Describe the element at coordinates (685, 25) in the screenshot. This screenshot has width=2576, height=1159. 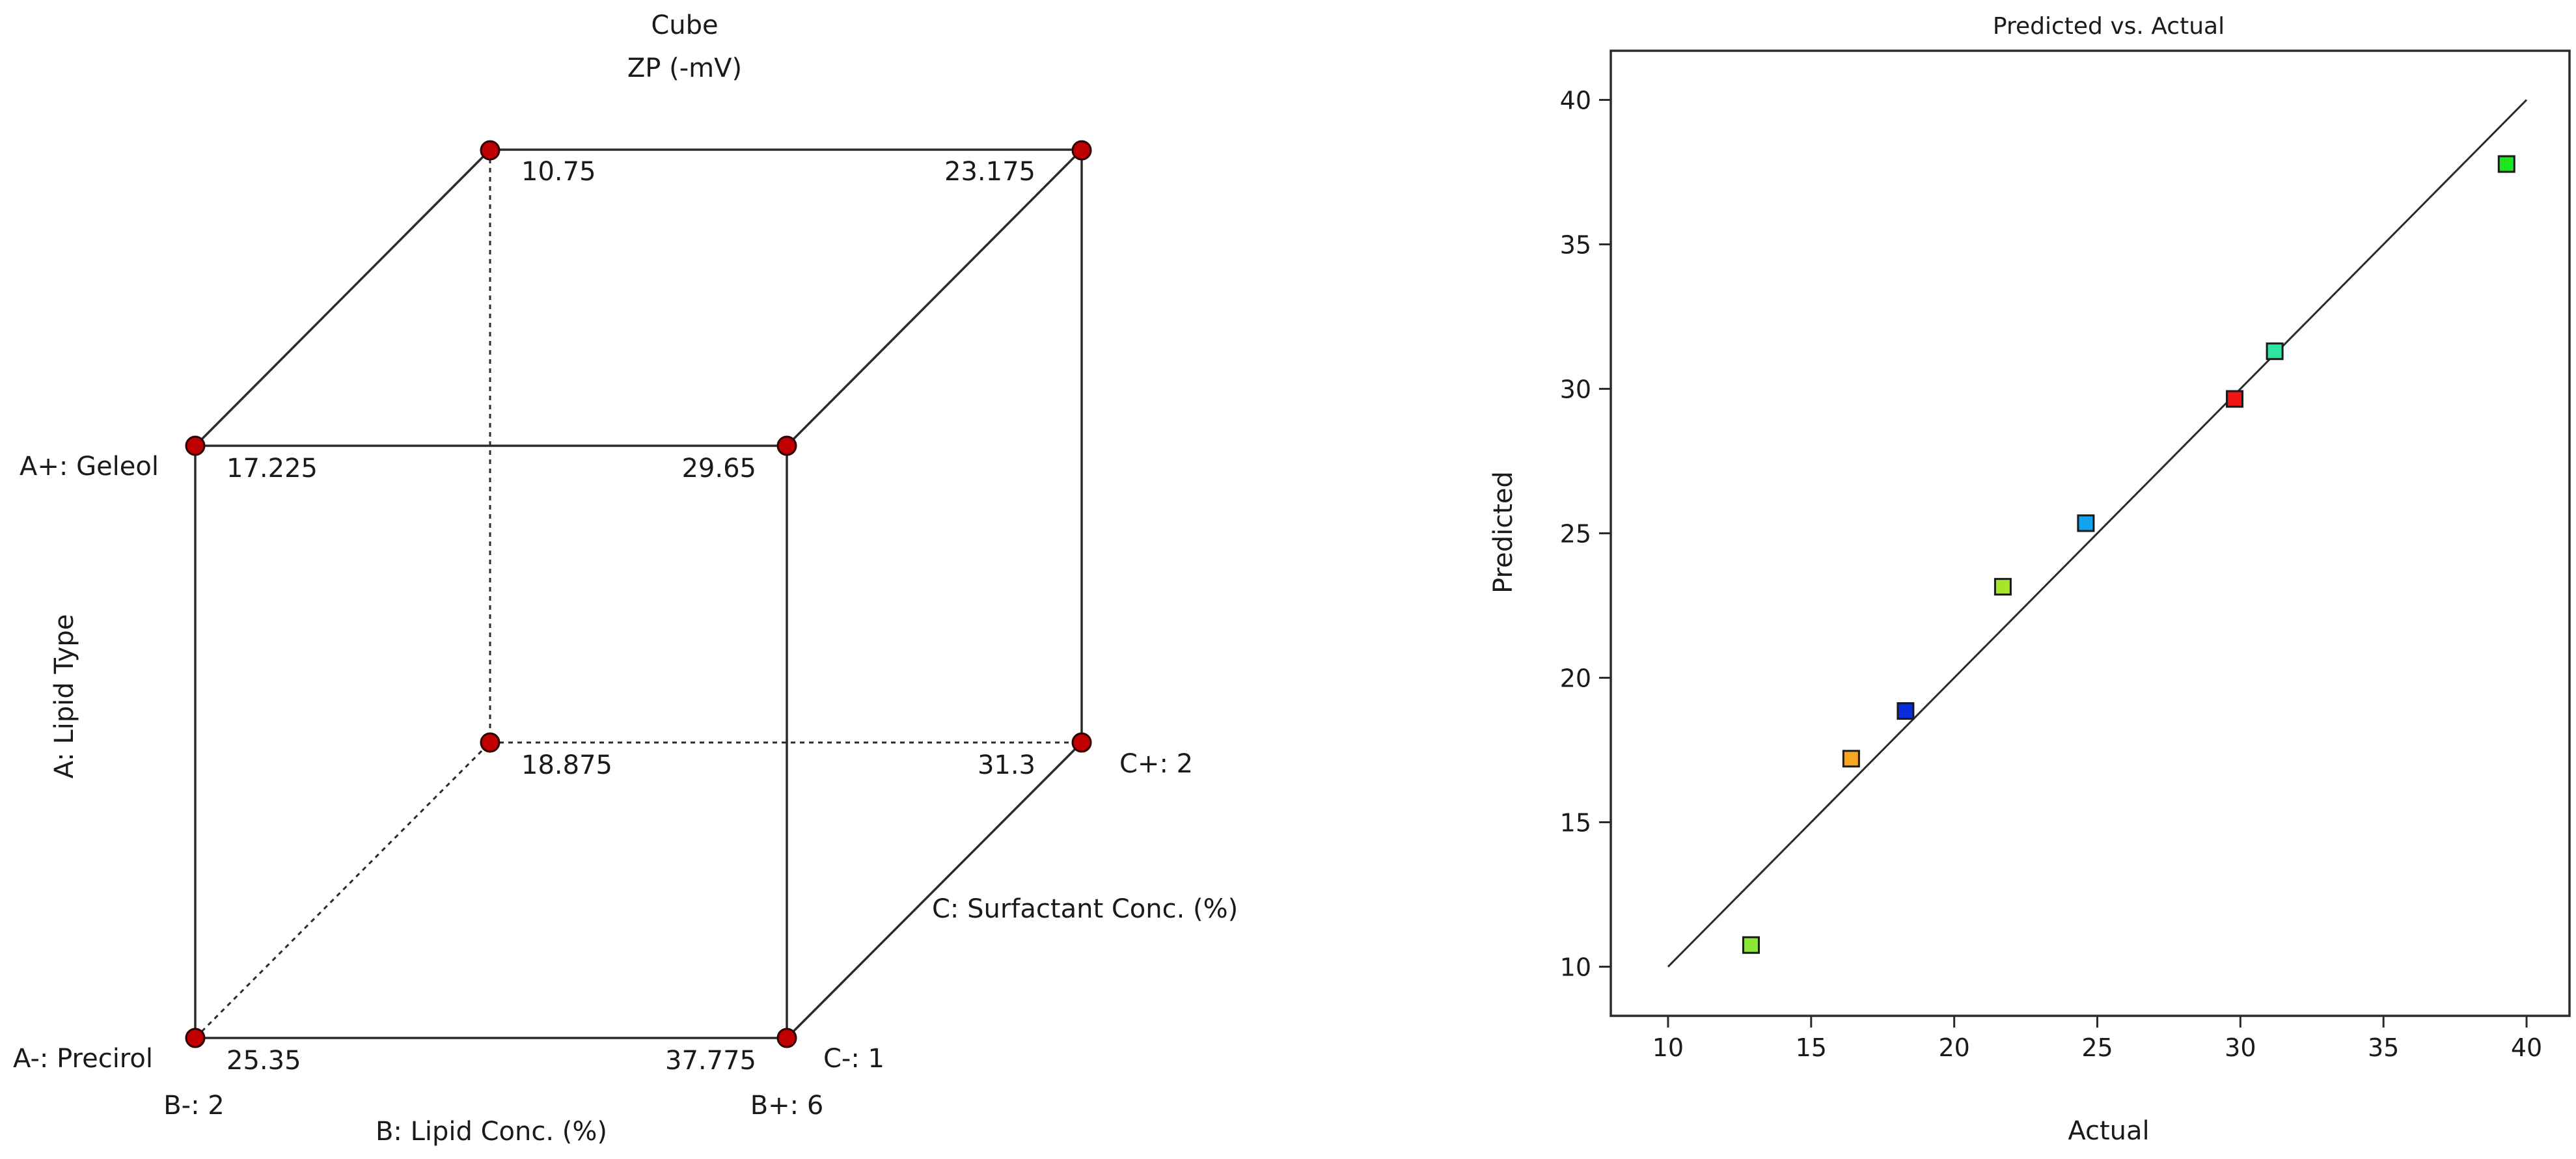
I see `cube-title: Cube` at that location.